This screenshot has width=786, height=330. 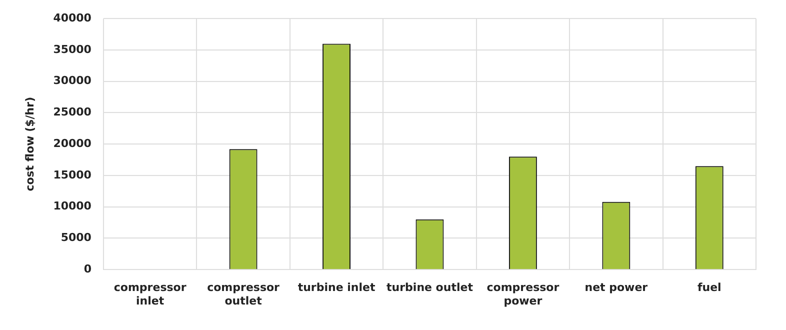 I want to click on x-tick-label: fuel, so click(x=709, y=287).